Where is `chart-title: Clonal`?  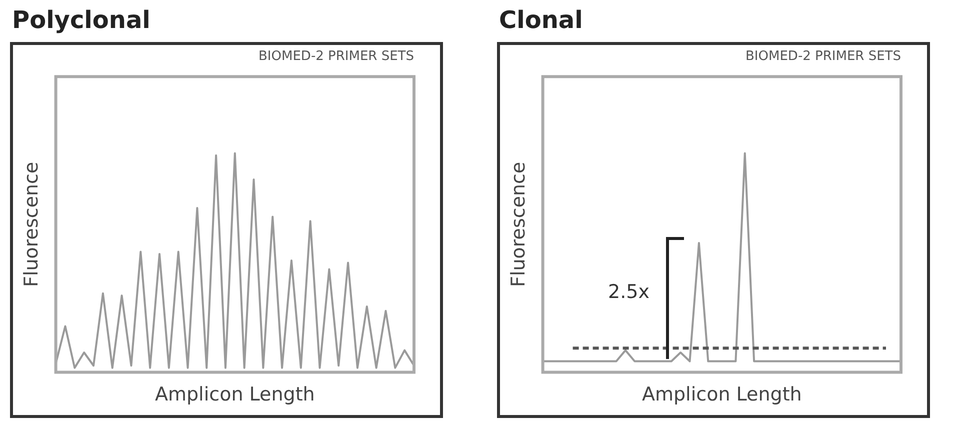
chart-title: Clonal is located at coordinates (541, 20).